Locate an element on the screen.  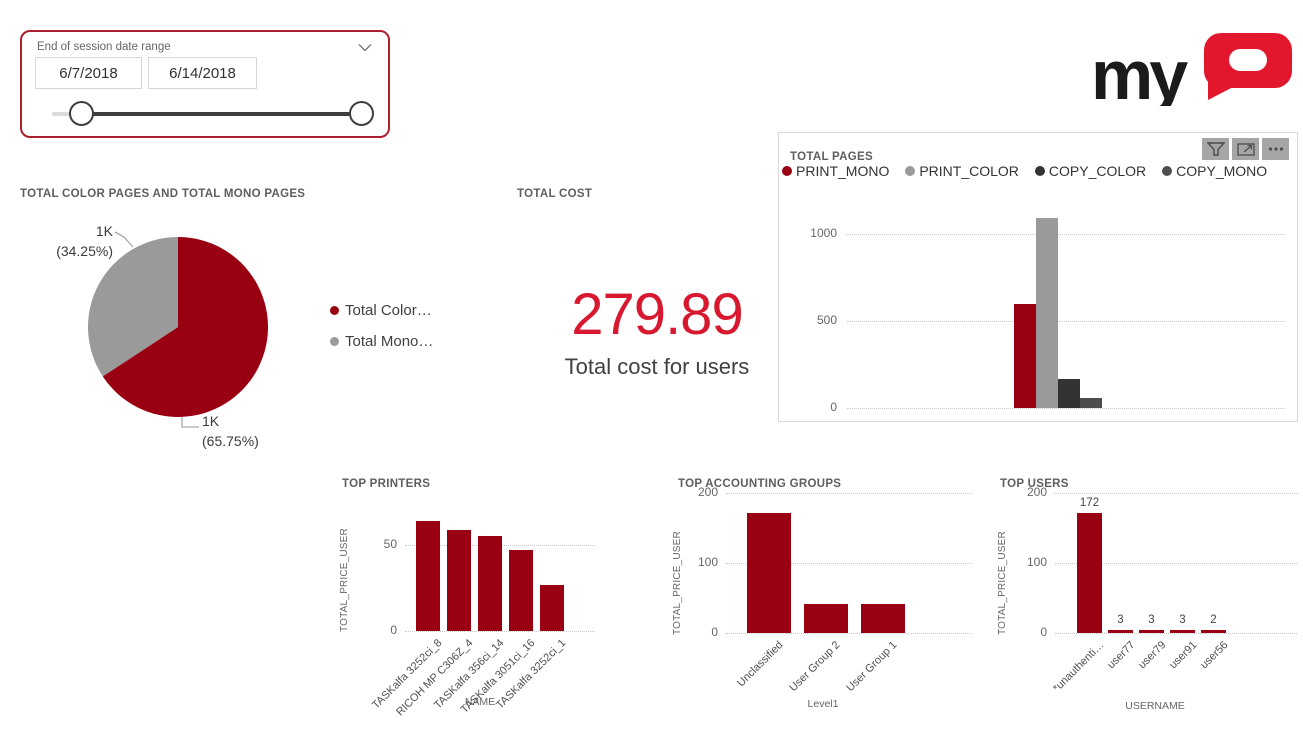
bar-print_color is located at coordinates (1047, 313).